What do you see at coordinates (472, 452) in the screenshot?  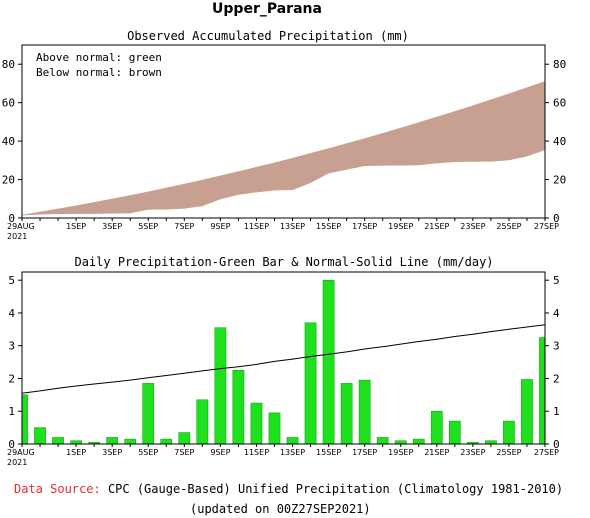 I see `daily-xtick-label: 23SEP` at bounding box center [472, 452].